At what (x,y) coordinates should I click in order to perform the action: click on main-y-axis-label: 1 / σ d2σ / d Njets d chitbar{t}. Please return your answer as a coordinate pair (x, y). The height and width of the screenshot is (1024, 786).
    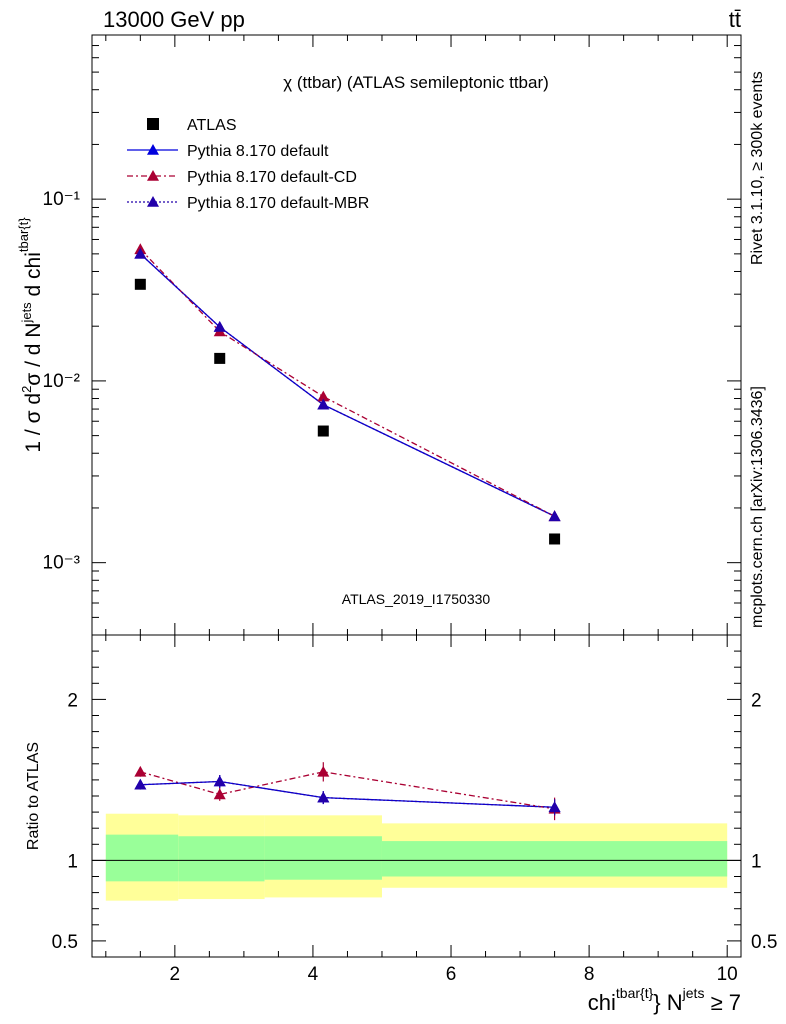
    Looking at the image, I should click on (30, 335).